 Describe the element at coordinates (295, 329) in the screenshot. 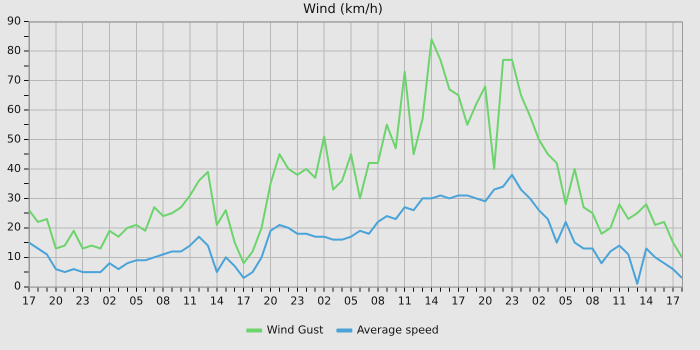

I see `legend-label: Wind Gust` at that location.